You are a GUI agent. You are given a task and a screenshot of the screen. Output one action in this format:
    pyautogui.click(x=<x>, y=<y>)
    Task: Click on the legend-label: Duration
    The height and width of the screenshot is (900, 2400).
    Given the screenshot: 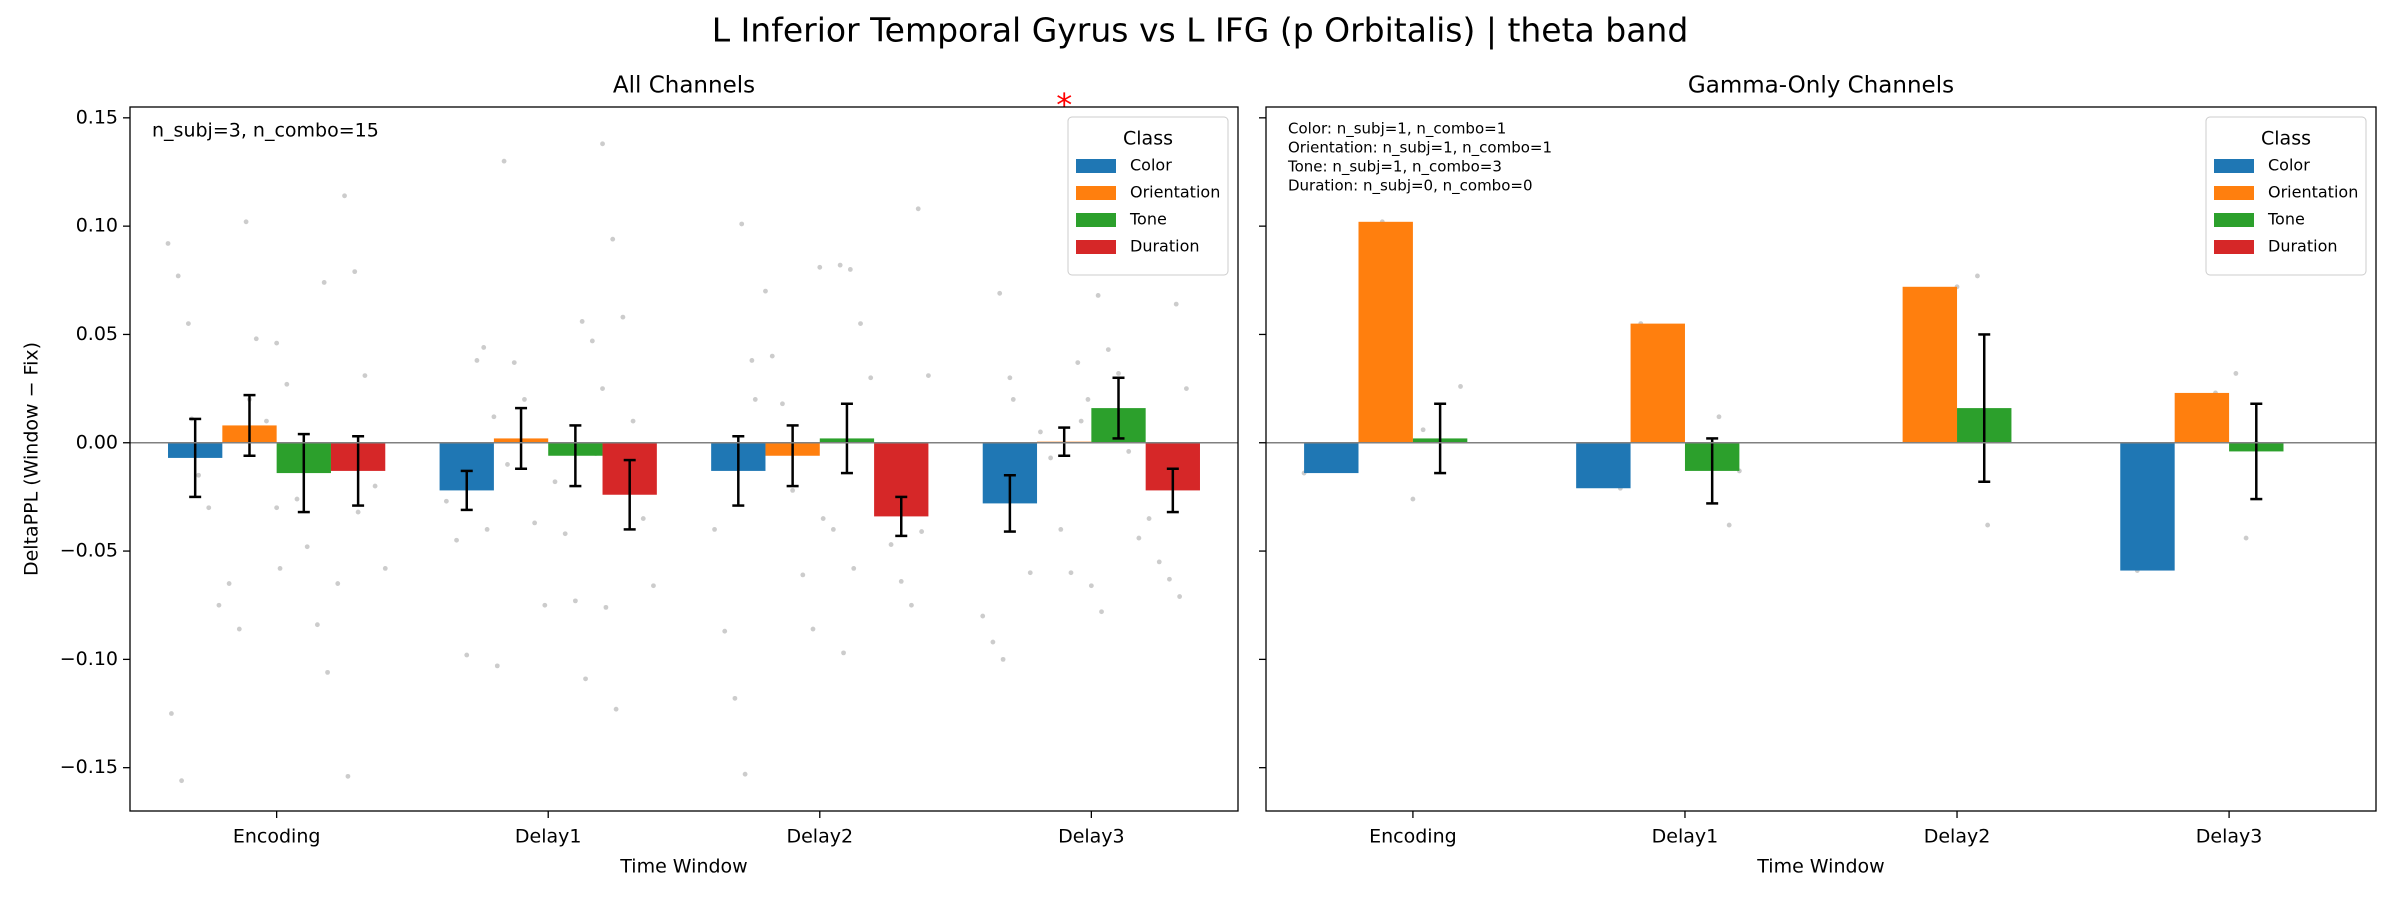 What is the action you would take?
    pyautogui.click(x=1165, y=246)
    